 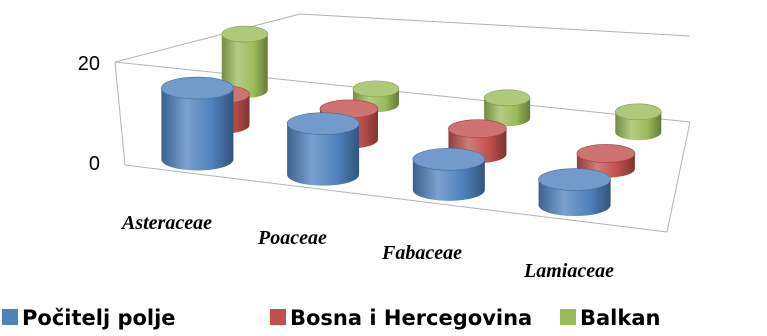 I want to click on bar-pocitelj-polje-asteraceae, so click(x=197, y=123).